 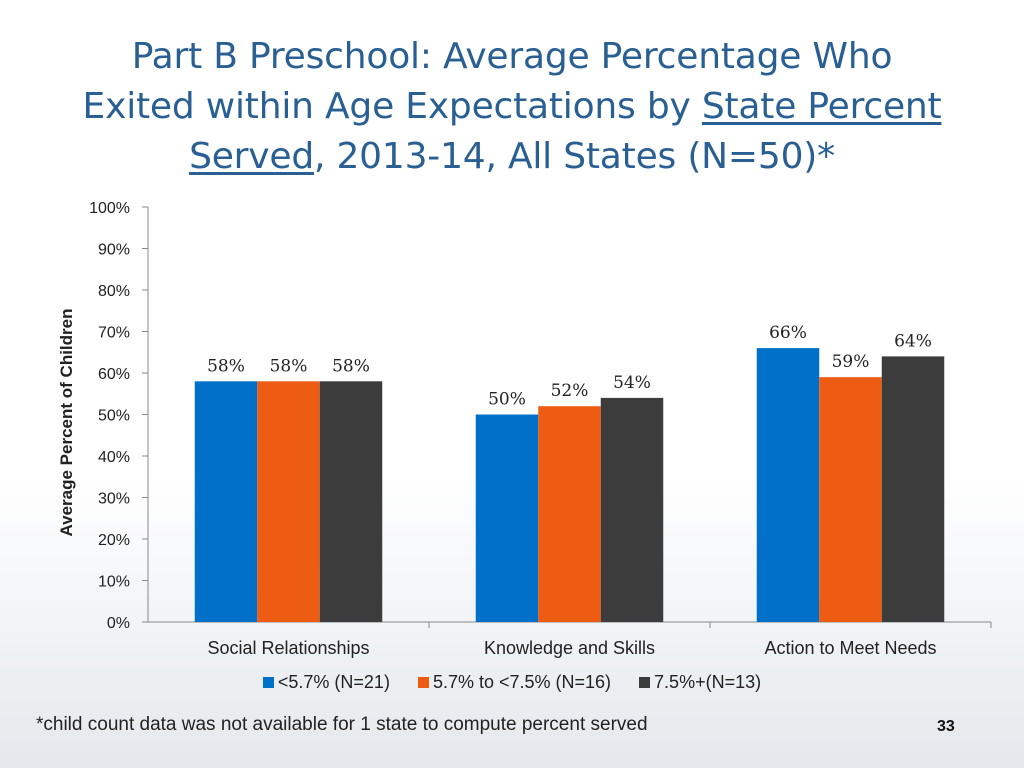 I want to click on y-tick-label: 60%, so click(x=114, y=374).